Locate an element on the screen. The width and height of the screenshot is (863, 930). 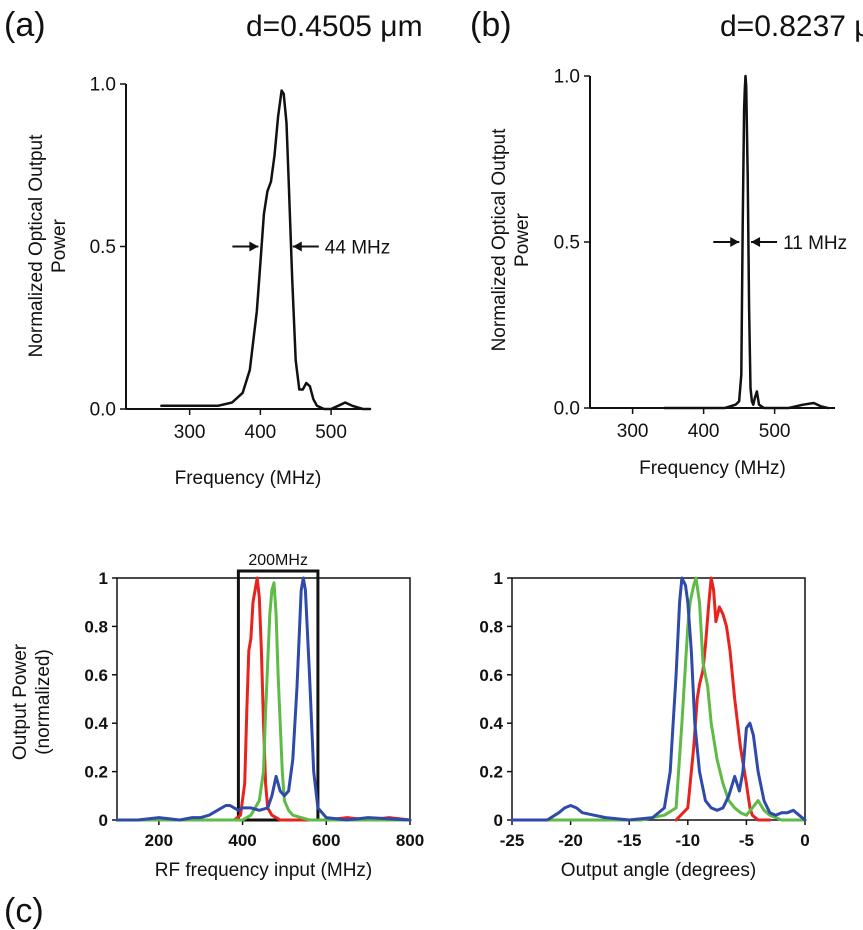
fwhm-label: 11 MHz is located at coordinates (815, 243).